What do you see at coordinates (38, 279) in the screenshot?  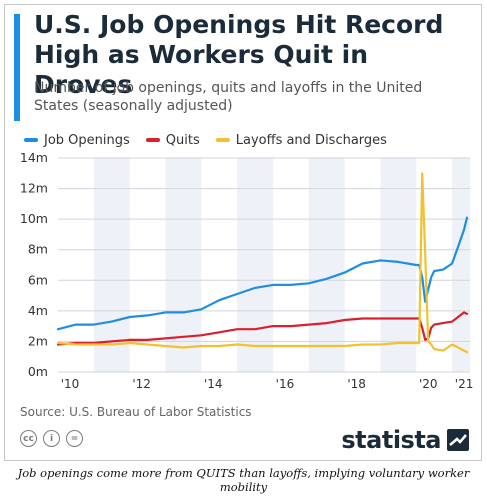 I see `y-tick-label: 6m` at bounding box center [38, 279].